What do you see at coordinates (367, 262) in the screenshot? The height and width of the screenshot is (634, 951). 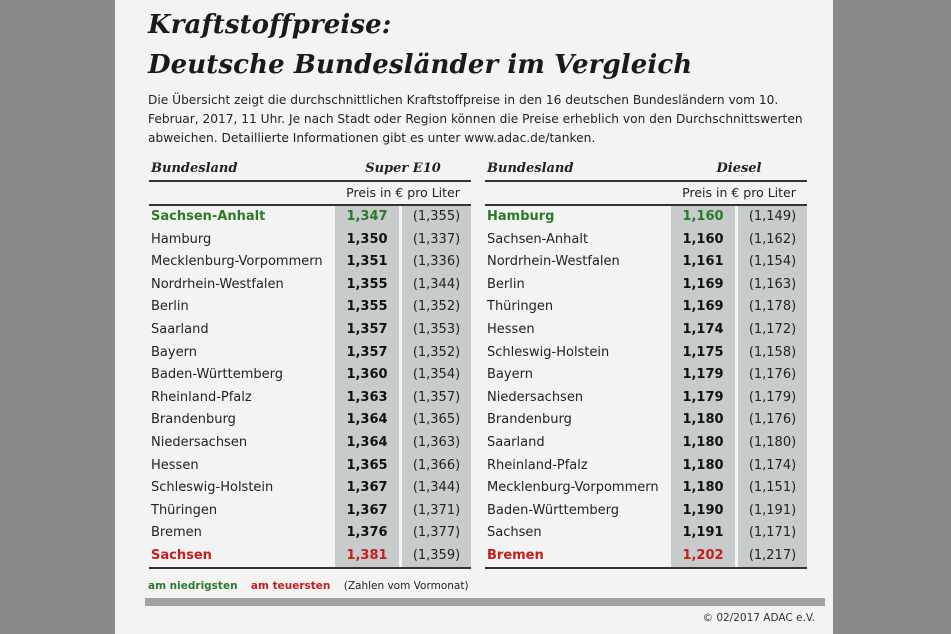 I see `price-cell: 1,351` at bounding box center [367, 262].